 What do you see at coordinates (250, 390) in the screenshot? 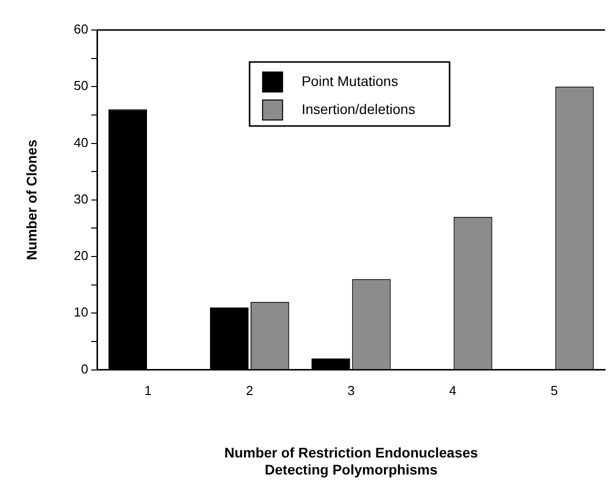
I see `x-tick-label: 2` at bounding box center [250, 390].